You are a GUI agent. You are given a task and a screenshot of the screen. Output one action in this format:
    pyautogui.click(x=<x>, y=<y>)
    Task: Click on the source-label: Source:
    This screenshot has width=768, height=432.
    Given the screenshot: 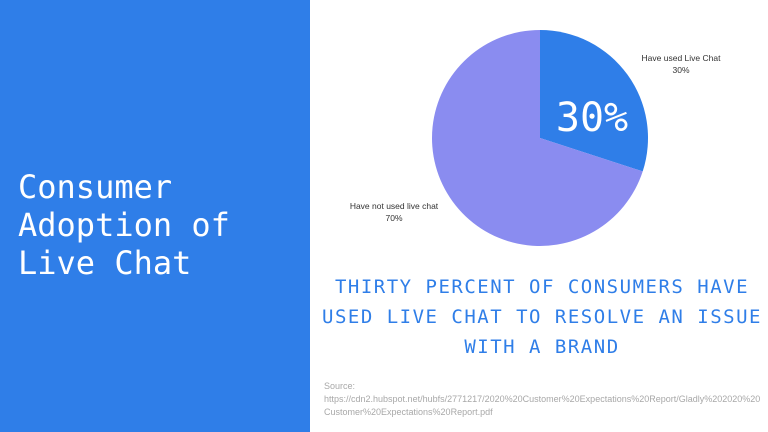 What is the action you would take?
    pyautogui.click(x=340, y=386)
    